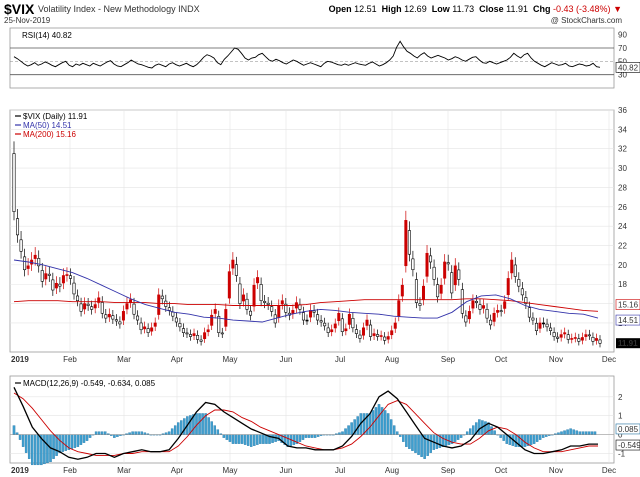 The image size is (640, 477). Describe the element at coordinates (582, 9) in the screenshot. I see `change-value: -0.43 (-3.48%)` at that location.